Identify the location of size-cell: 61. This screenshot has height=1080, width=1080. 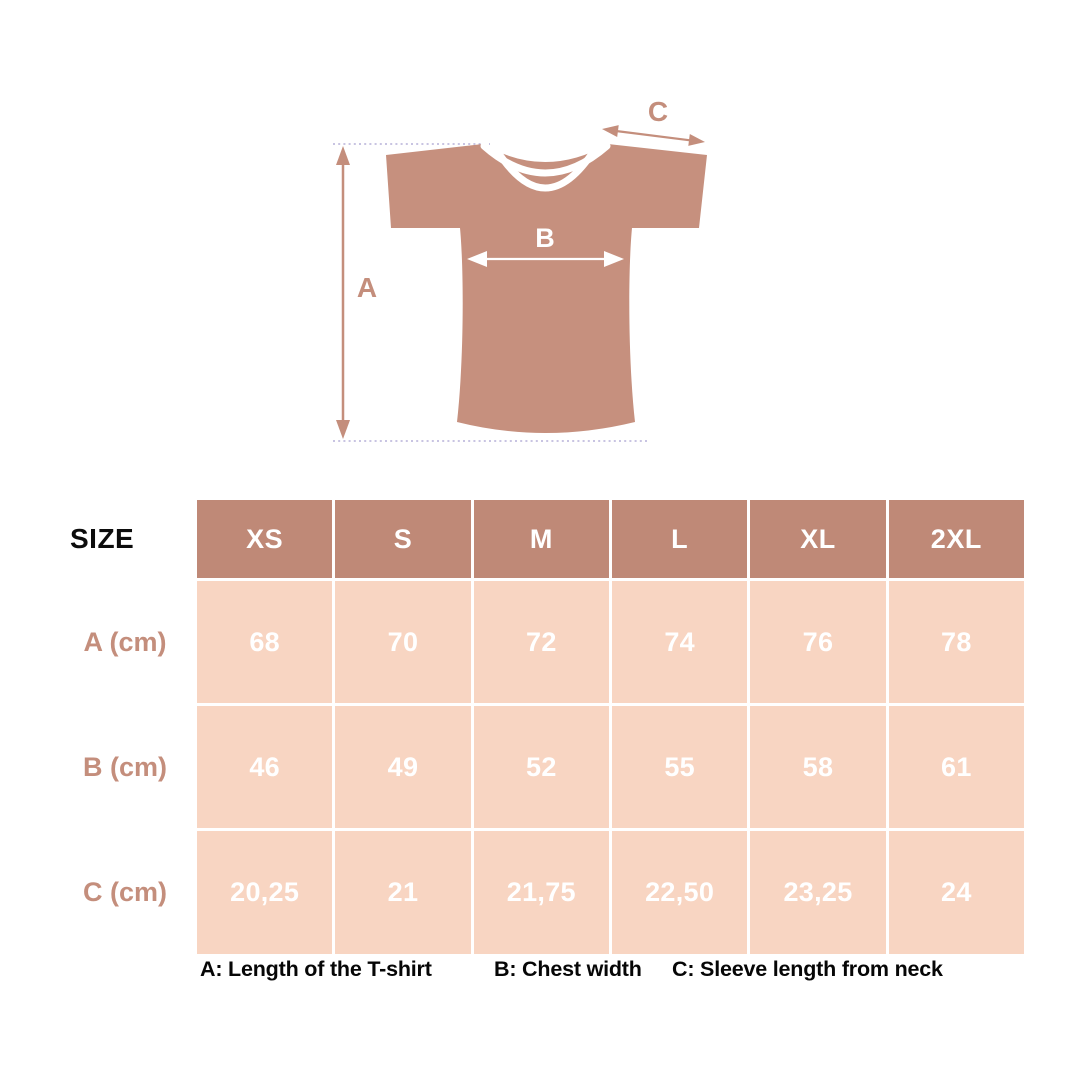
(956, 767).